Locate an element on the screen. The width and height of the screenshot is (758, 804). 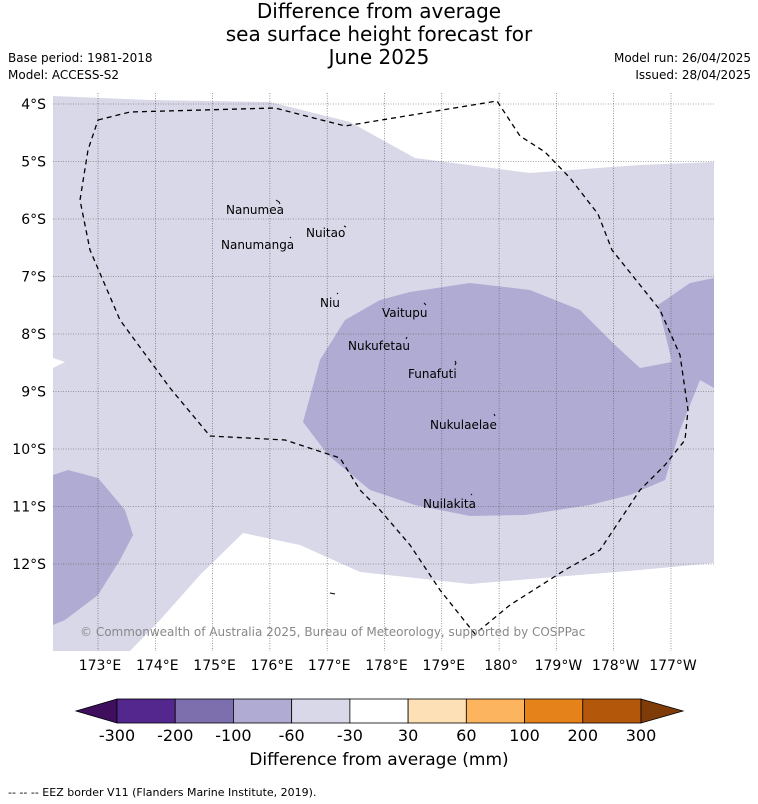
lon-tick-label: 180° is located at coordinates (501, 666).